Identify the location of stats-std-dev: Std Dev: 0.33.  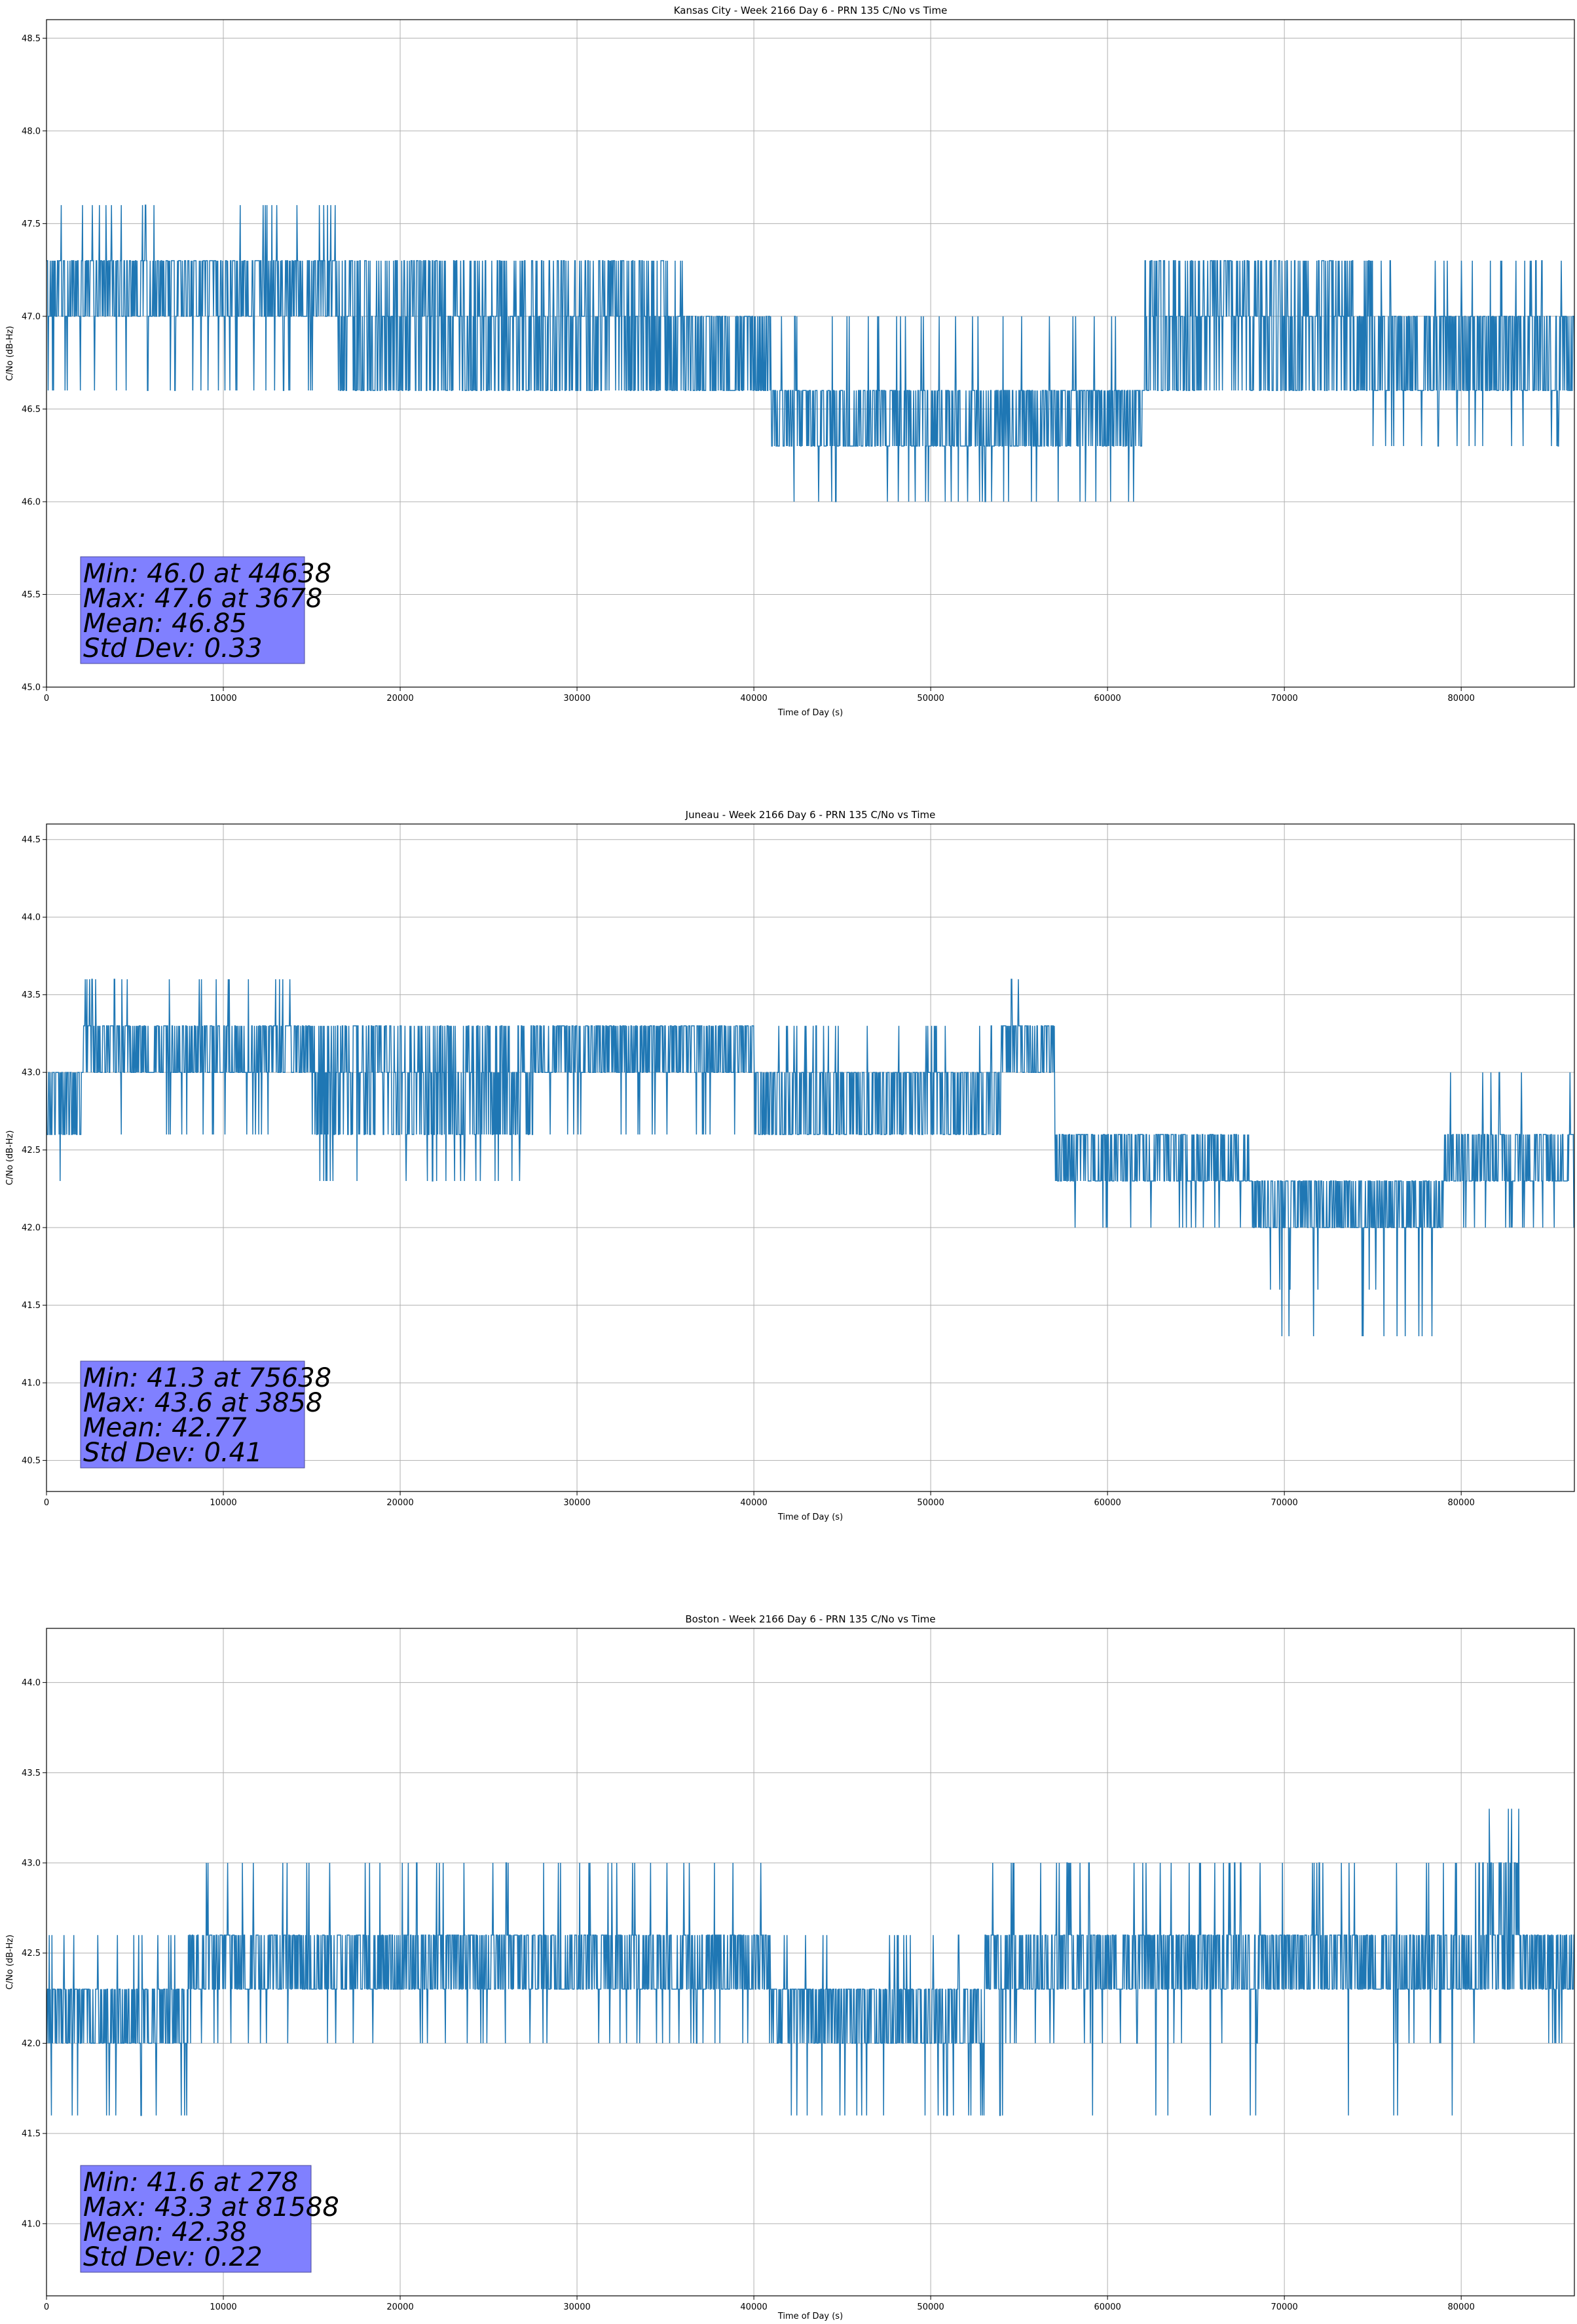
(173, 648).